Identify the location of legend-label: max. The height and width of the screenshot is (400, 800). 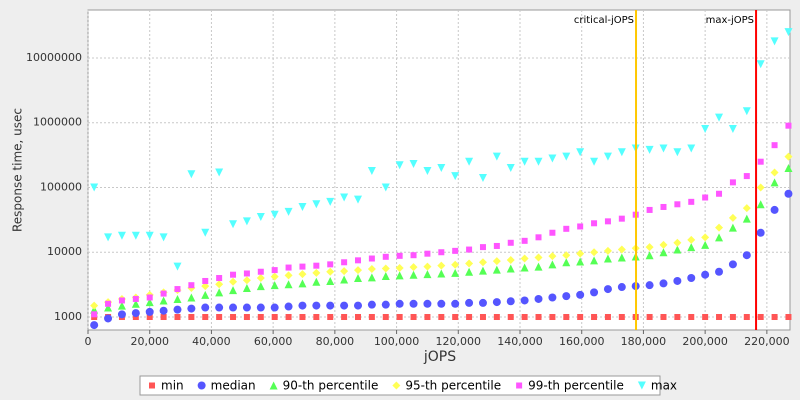
(664, 386).